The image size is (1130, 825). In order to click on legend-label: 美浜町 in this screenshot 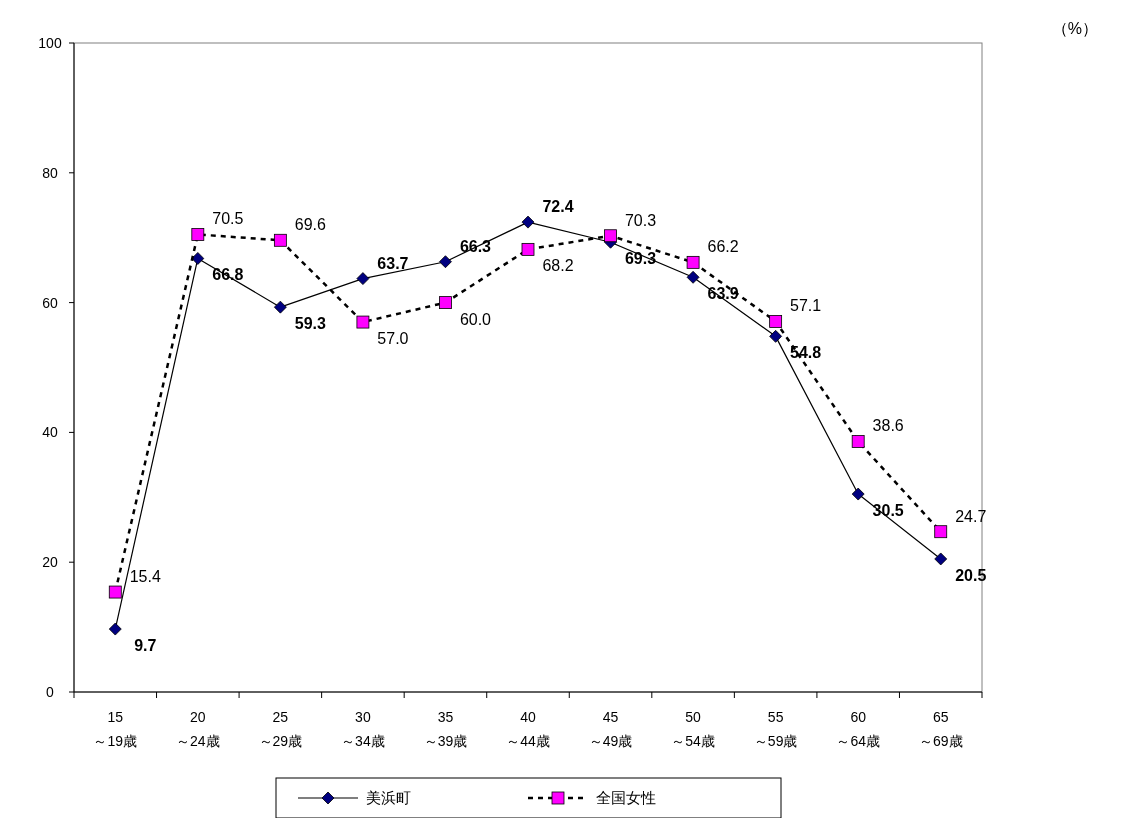, I will do `click(388, 797)`.